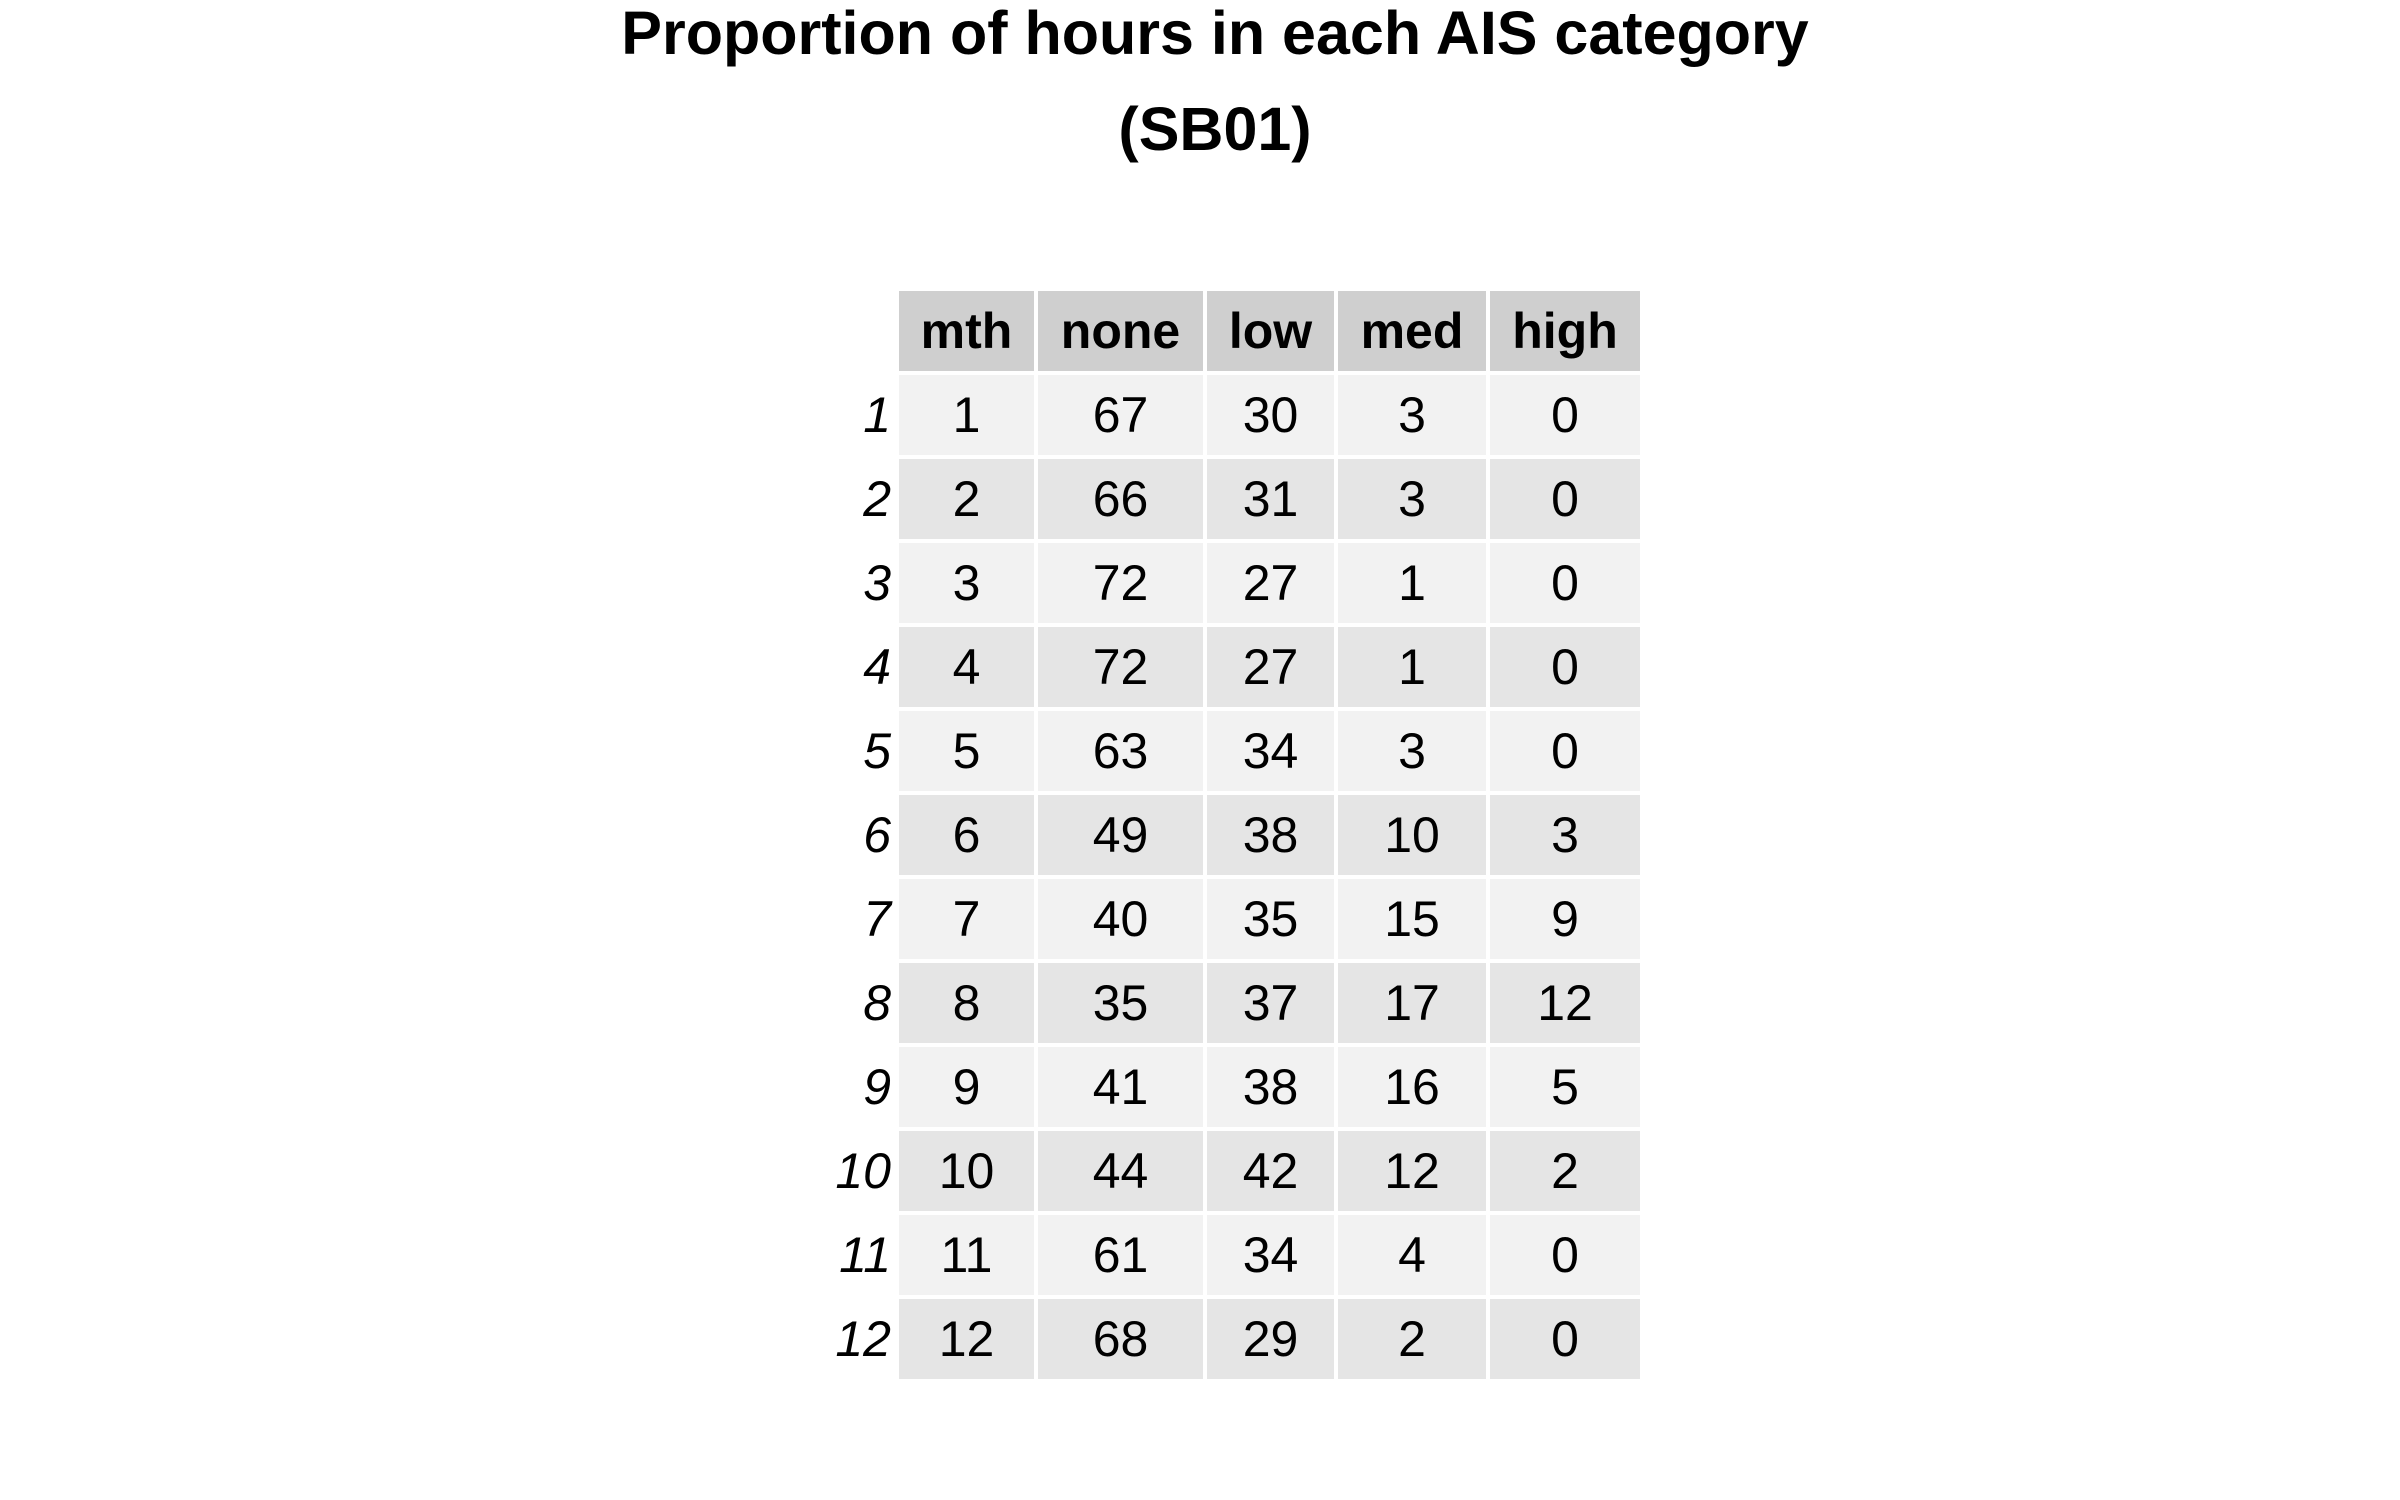  Describe the element at coordinates (1412, 331) in the screenshot. I see `column-header-med: med` at that location.